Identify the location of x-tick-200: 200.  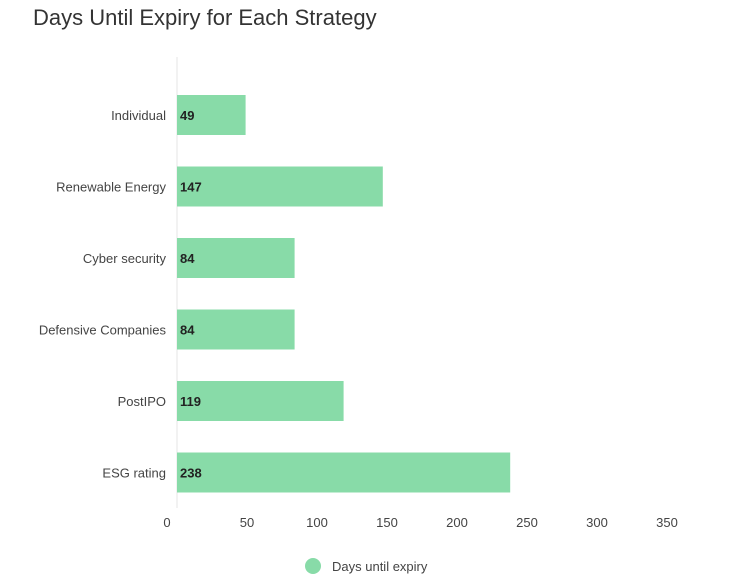
(457, 522).